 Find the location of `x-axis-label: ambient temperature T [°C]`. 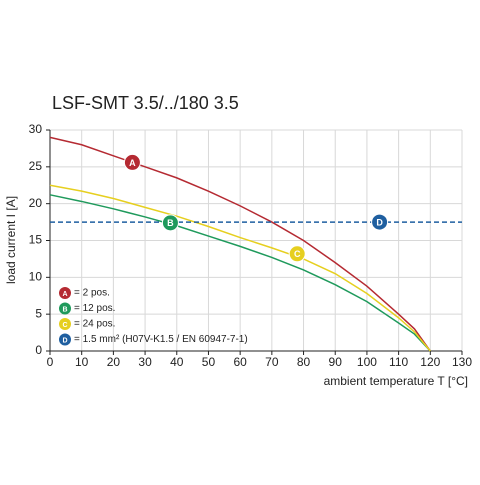

x-axis-label: ambient temperature T [°C] is located at coordinates (396, 381).